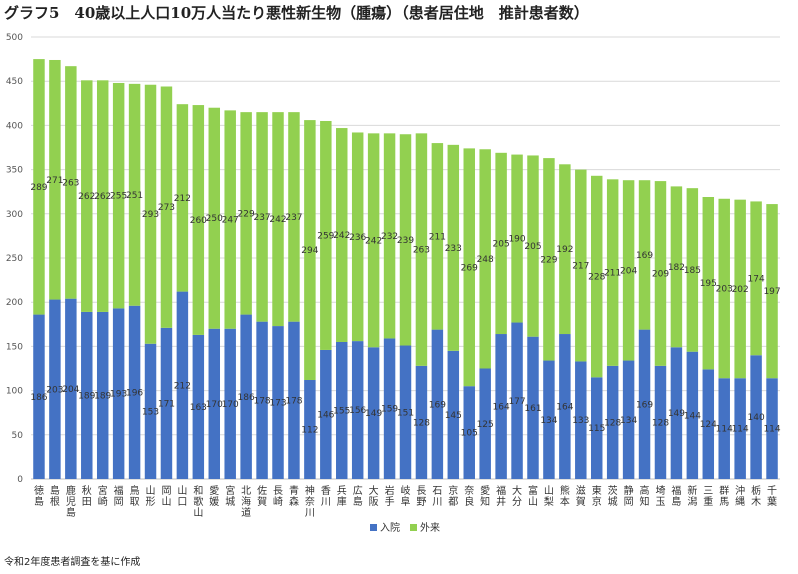  Describe the element at coordinates (533, 496) in the screenshot. I see `category-label: 富山` at that location.